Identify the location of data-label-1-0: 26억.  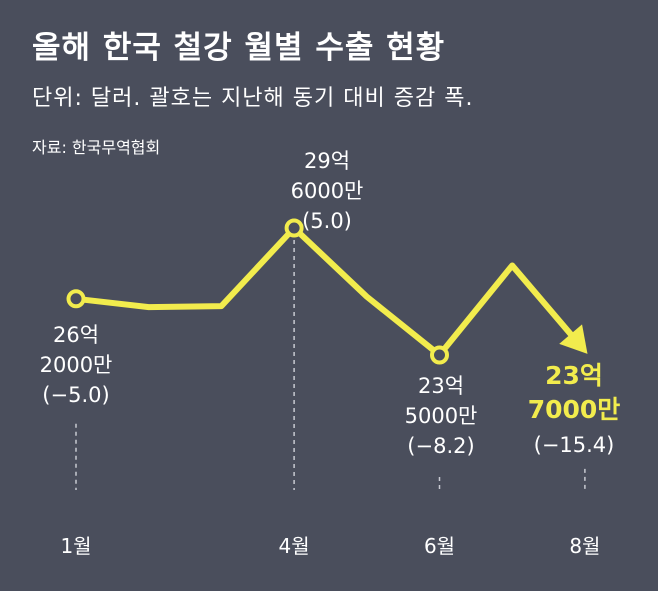
(76, 335).